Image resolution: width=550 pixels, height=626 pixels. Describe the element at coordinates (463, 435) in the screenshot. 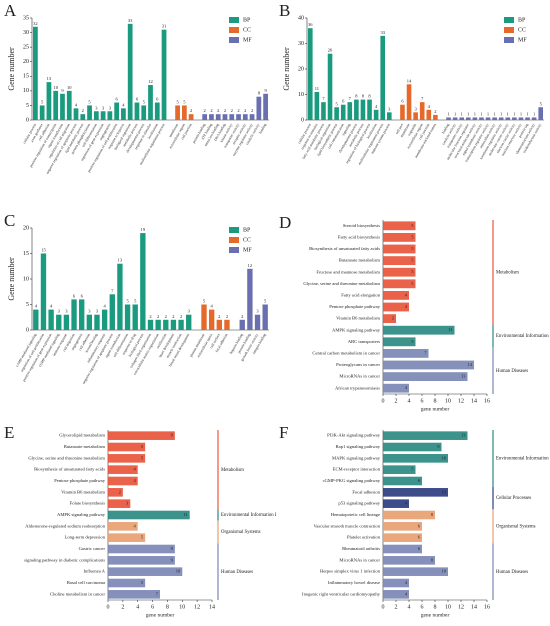

I see `value-label: 13` at that location.